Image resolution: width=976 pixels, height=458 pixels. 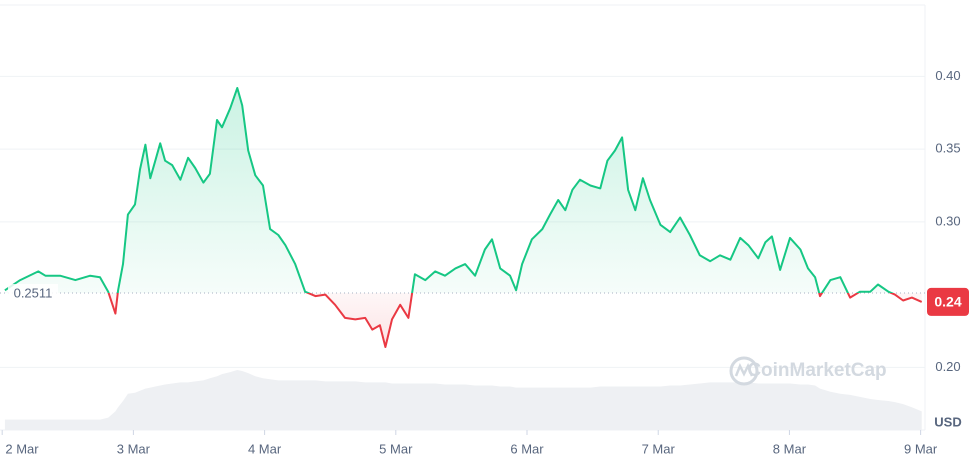 I want to click on y-tick-label: 0.35, so click(x=947, y=148).